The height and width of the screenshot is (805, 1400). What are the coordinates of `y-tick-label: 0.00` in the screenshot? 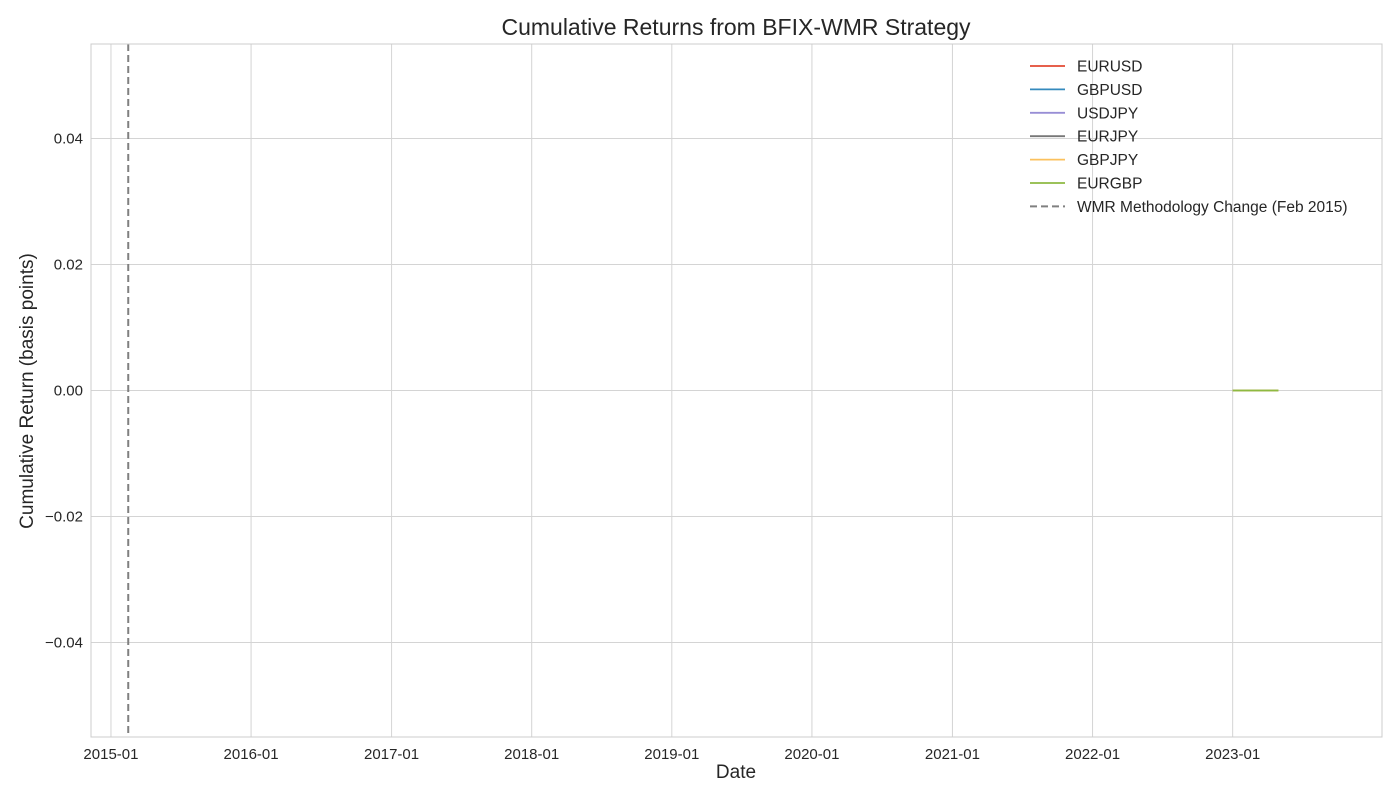 It's located at (68, 391).